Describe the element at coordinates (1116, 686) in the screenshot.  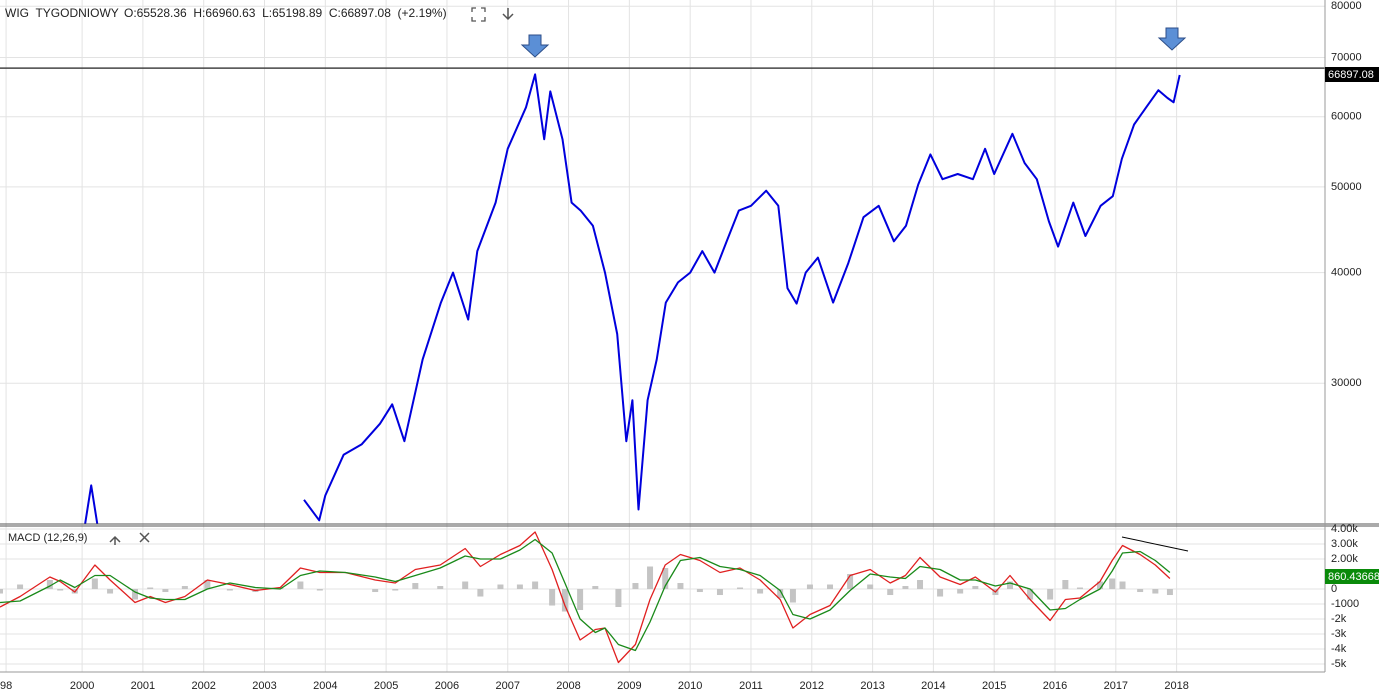
I see `x-tick-label: 2017` at that location.